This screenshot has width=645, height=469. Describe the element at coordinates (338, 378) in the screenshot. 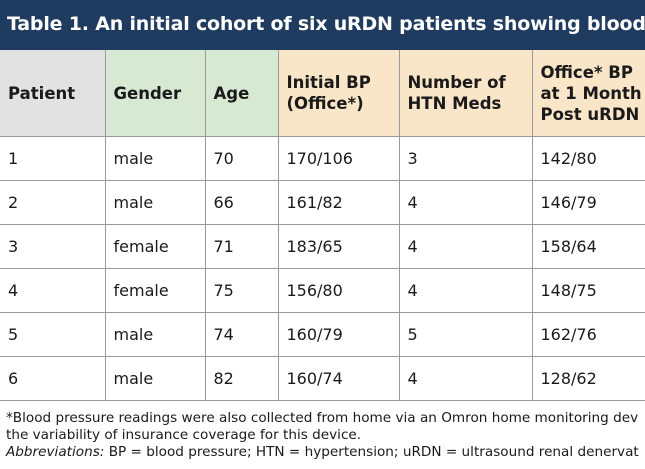

I see `cell-initial-bp: 160/74` at that location.